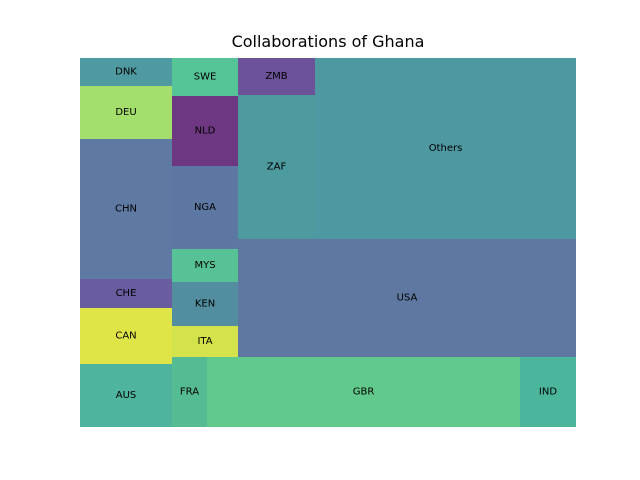 The width and height of the screenshot is (640, 480). I want to click on treemap-cell-nld, so click(205, 131).